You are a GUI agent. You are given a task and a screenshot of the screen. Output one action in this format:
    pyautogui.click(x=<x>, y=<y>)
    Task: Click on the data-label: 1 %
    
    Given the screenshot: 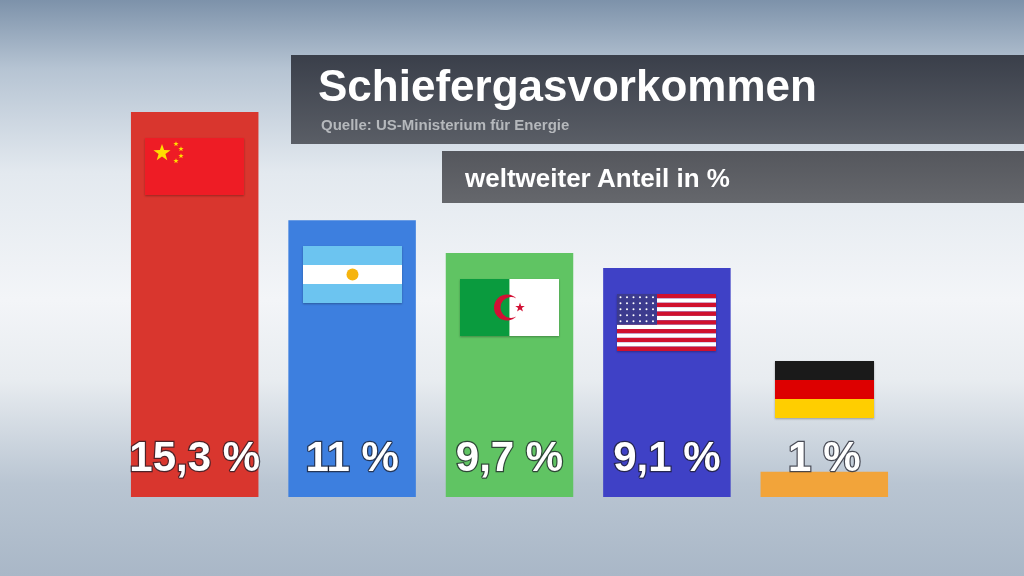 What is the action you would take?
    pyautogui.click(x=824, y=456)
    